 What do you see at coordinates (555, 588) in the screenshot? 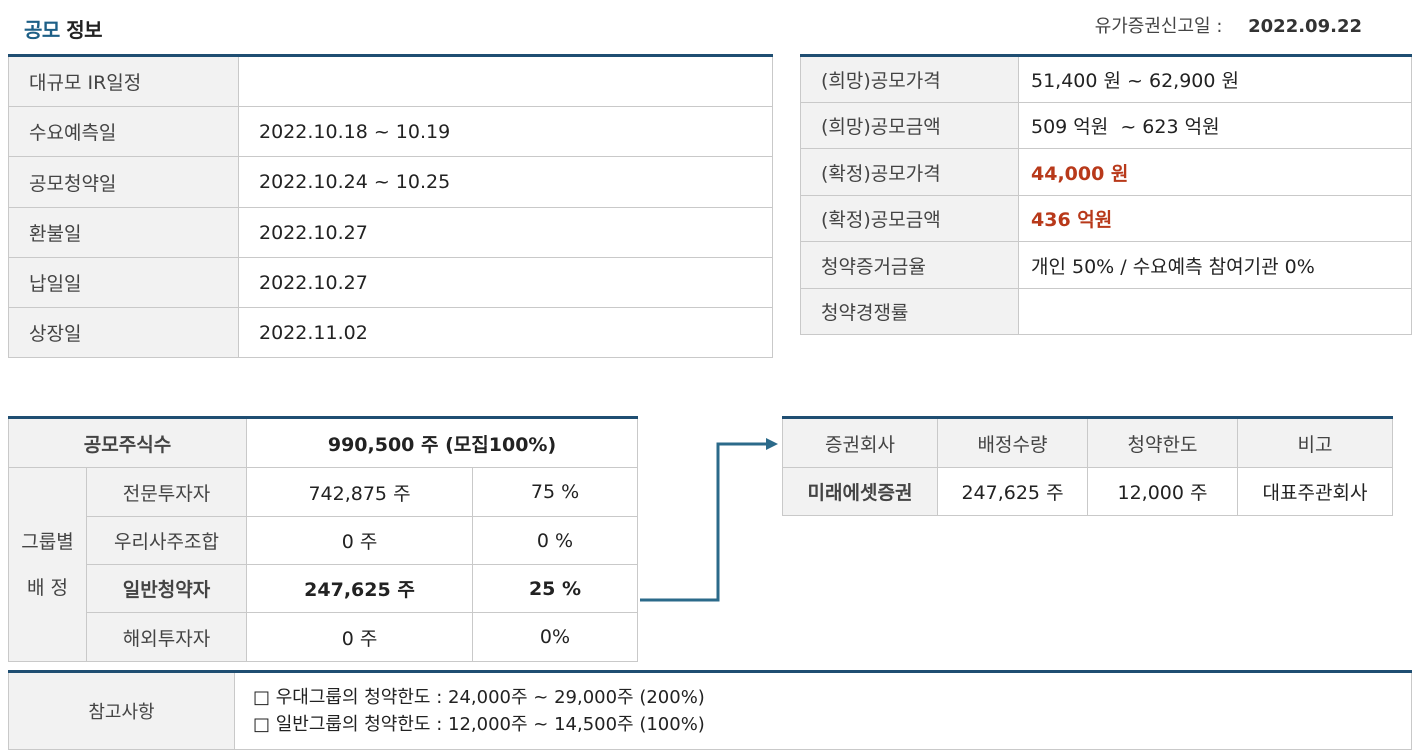
I see `investor-pct: 25 %` at bounding box center [555, 588].